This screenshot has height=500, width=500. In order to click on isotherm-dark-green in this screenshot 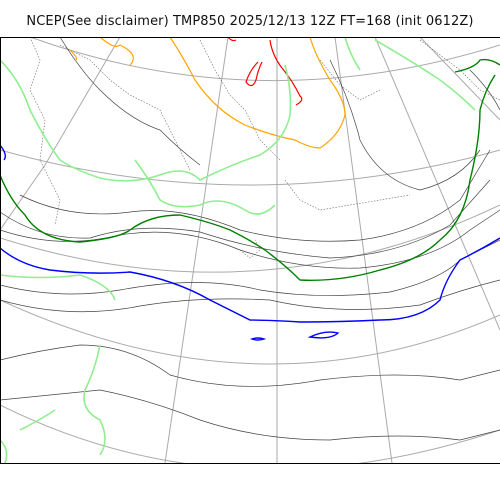, I will do `click(477, 65)`.